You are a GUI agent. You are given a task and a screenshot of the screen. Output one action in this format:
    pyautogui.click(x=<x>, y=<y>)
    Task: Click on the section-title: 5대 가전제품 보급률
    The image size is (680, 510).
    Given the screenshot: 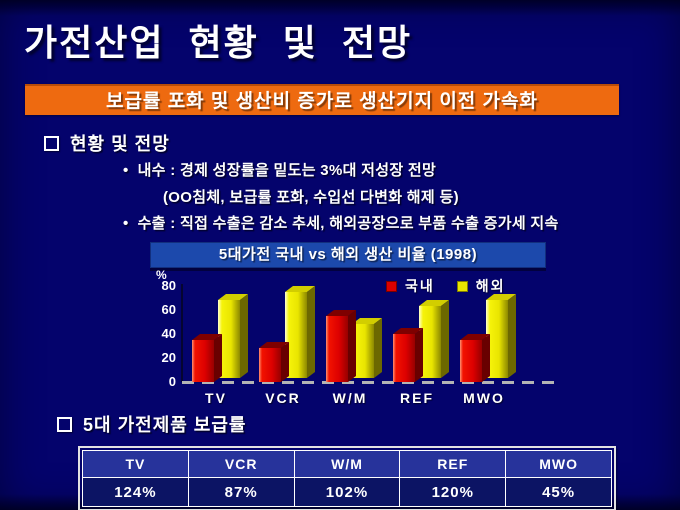 What is the action you would take?
    pyautogui.click(x=165, y=425)
    